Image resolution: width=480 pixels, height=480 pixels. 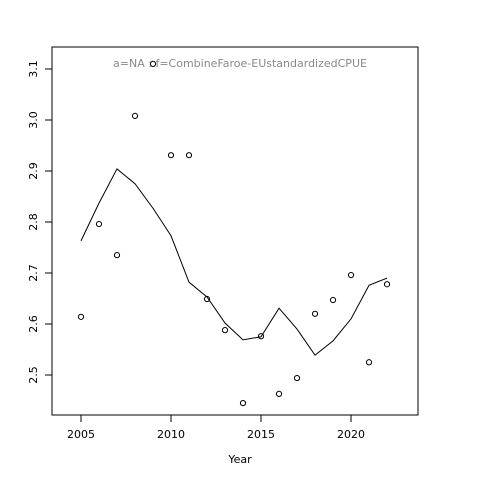 What do you see at coordinates (171, 434) in the screenshot?
I see `x-tick-label: 2010` at bounding box center [171, 434].